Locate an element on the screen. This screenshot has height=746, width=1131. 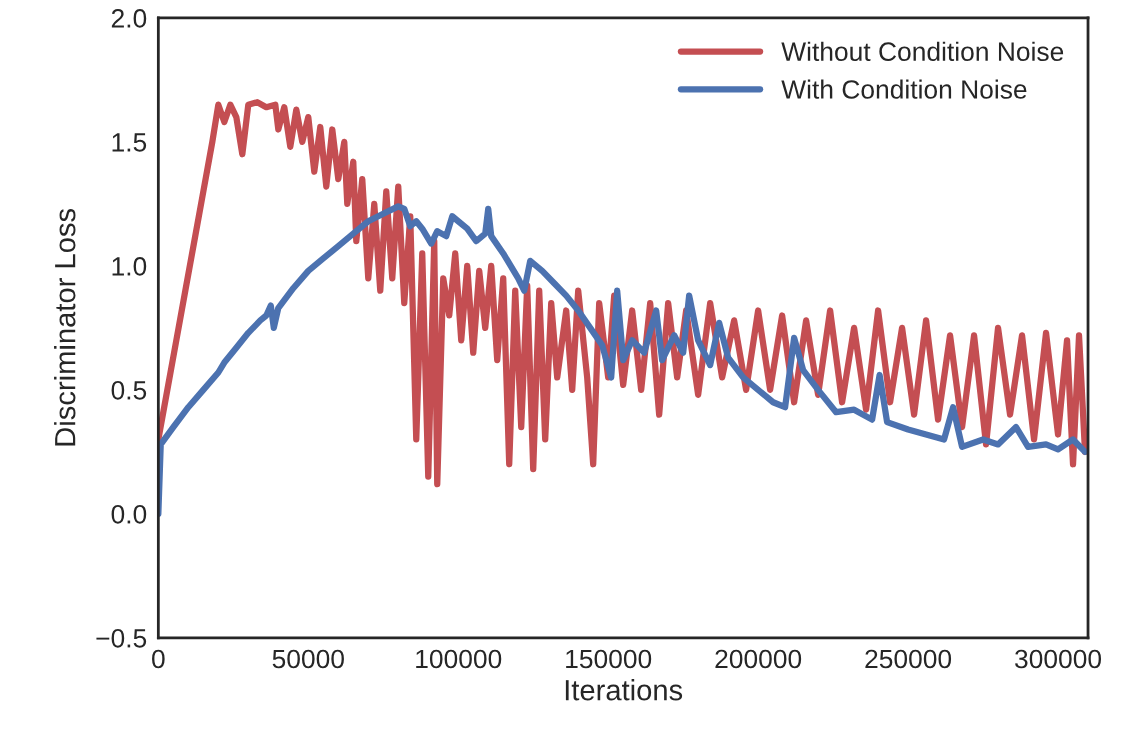
y-tick-label: 0.0 is located at coordinates (129, 514).